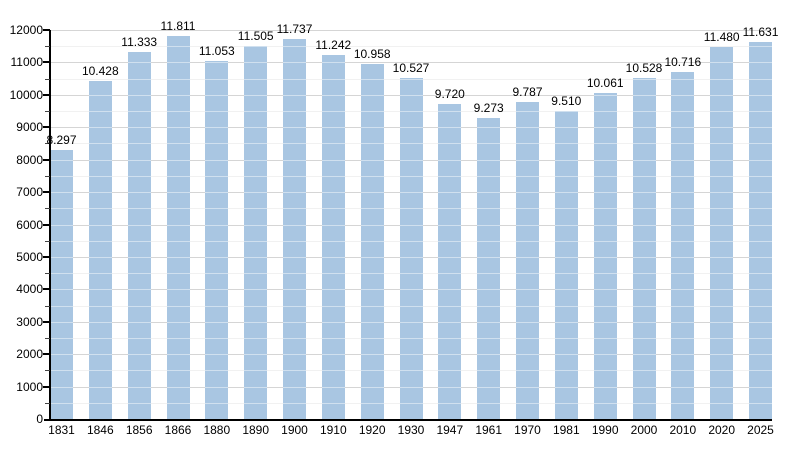 This screenshot has width=800, height=450. What do you see at coordinates (333, 44) in the screenshot?
I see `bar-value-label: 11.242` at bounding box center [333, 44].